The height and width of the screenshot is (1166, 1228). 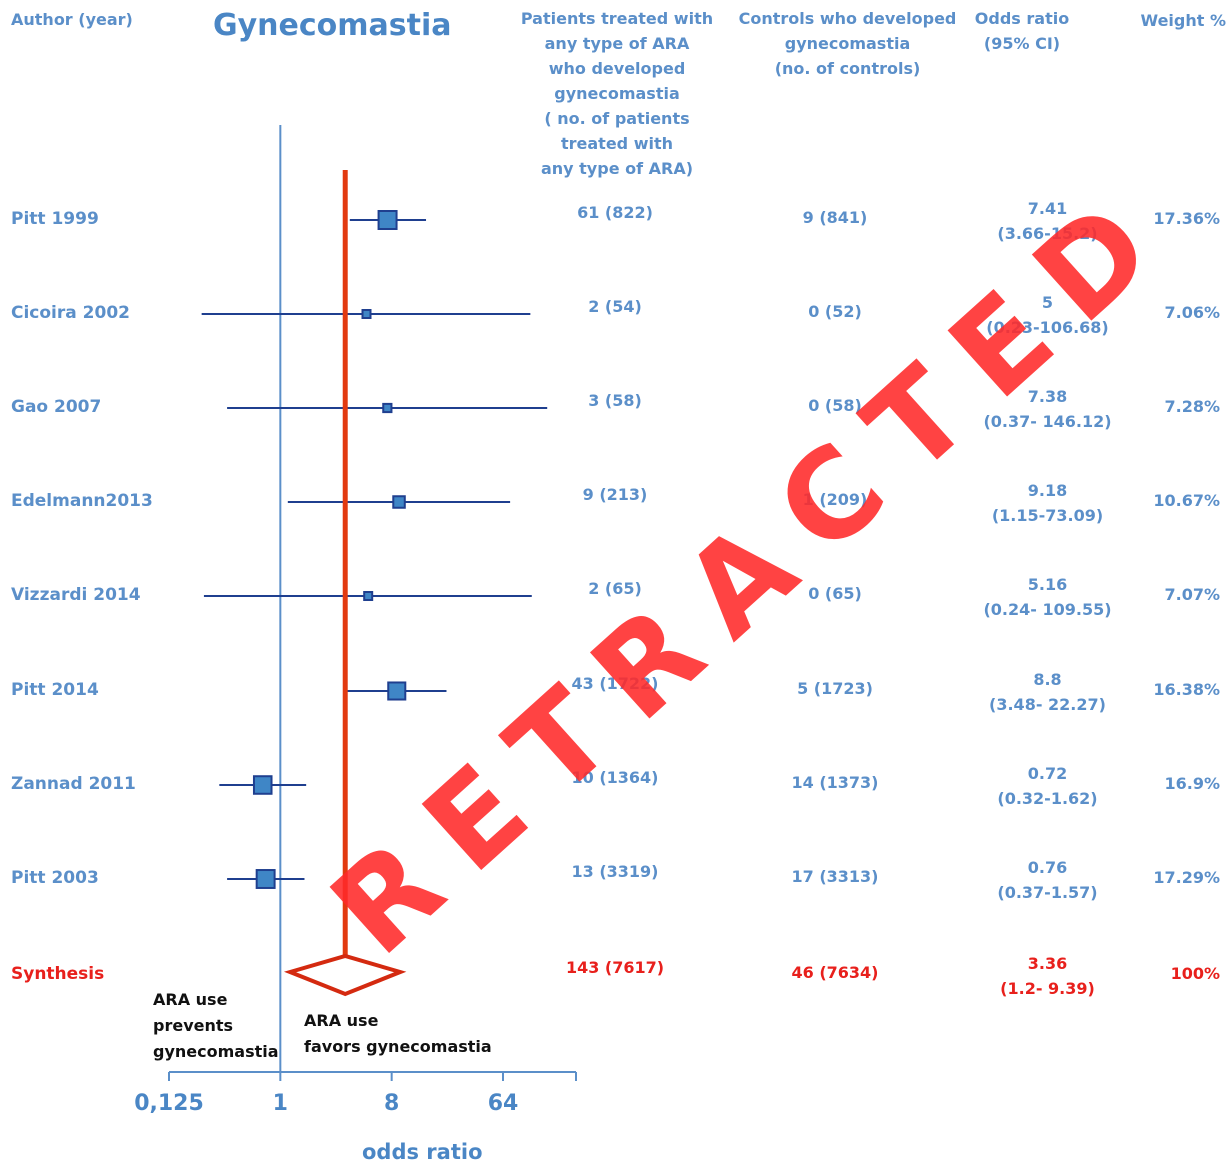 I want to click on ci-value: (3.48- 22.27), so click(x=1047, y=704).